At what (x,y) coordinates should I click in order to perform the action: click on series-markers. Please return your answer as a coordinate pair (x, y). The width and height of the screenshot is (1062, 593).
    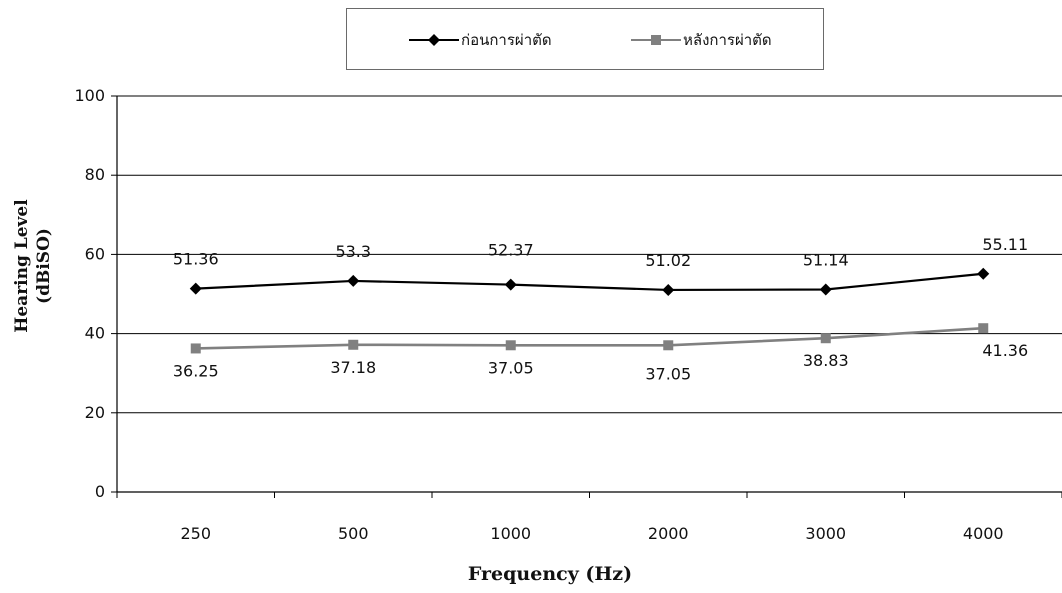
    Looking at the image, I should click on (589, 310).